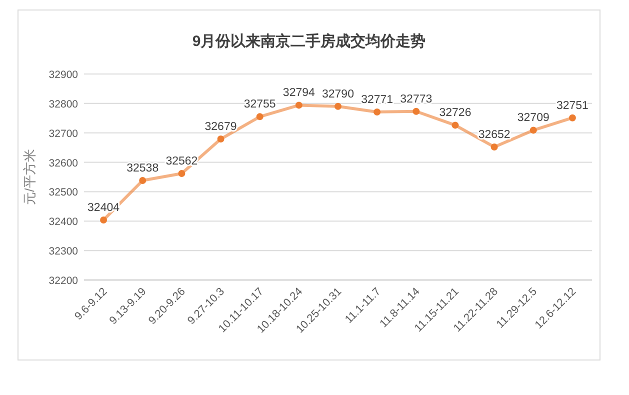 The height and width of the screenshot is (395, 629). Describe the element at coordinates (29, 177) in the screenshot. I see `y-axis-title: 元/平方米` at that location.